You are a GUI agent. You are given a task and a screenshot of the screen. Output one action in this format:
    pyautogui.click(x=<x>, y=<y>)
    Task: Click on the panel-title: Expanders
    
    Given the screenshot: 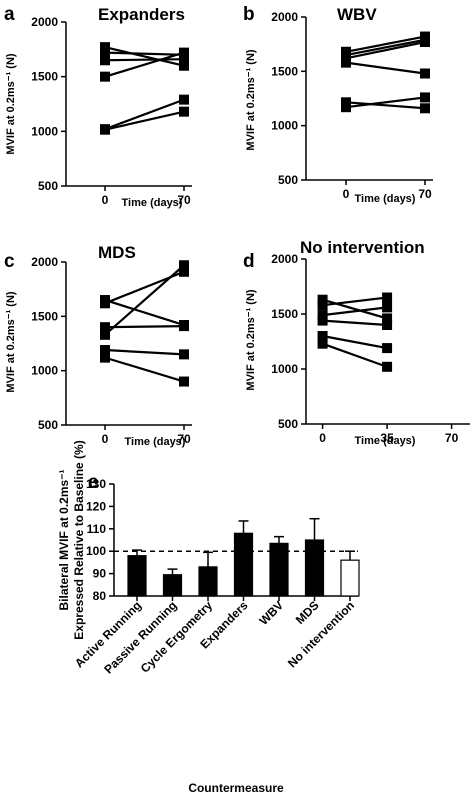 What is the action you would take?
    pyautogui.click(x=141, y=14)
    